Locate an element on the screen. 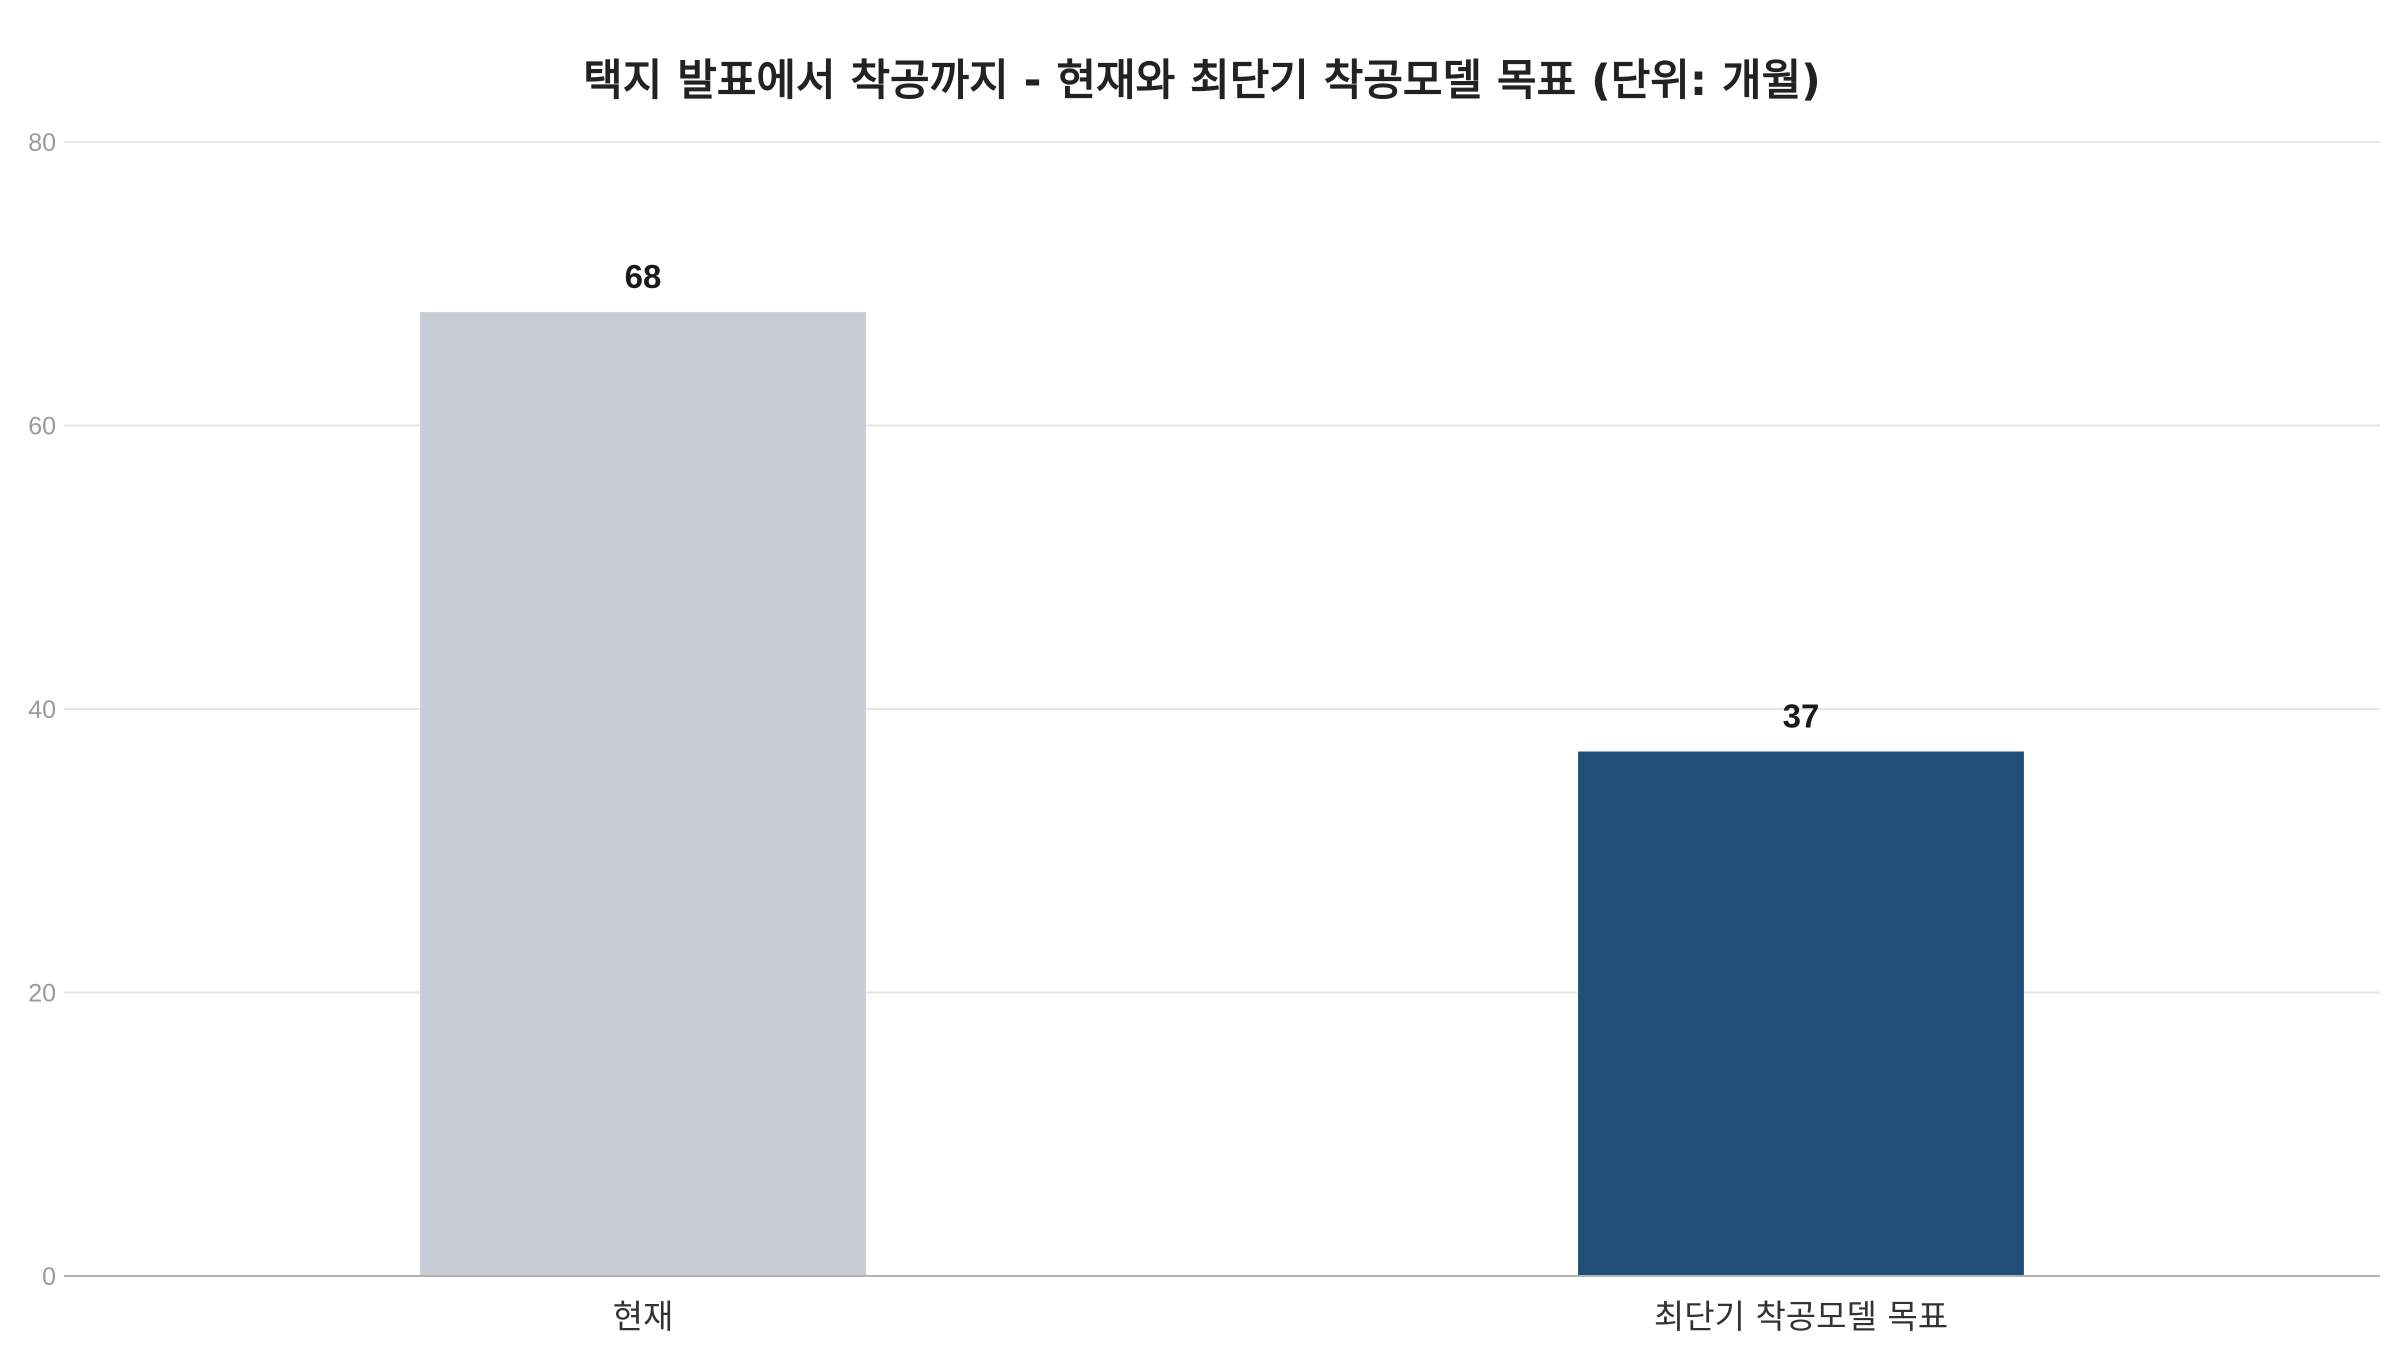  data-label-1: 37 is located at coordinates (1801, 716).